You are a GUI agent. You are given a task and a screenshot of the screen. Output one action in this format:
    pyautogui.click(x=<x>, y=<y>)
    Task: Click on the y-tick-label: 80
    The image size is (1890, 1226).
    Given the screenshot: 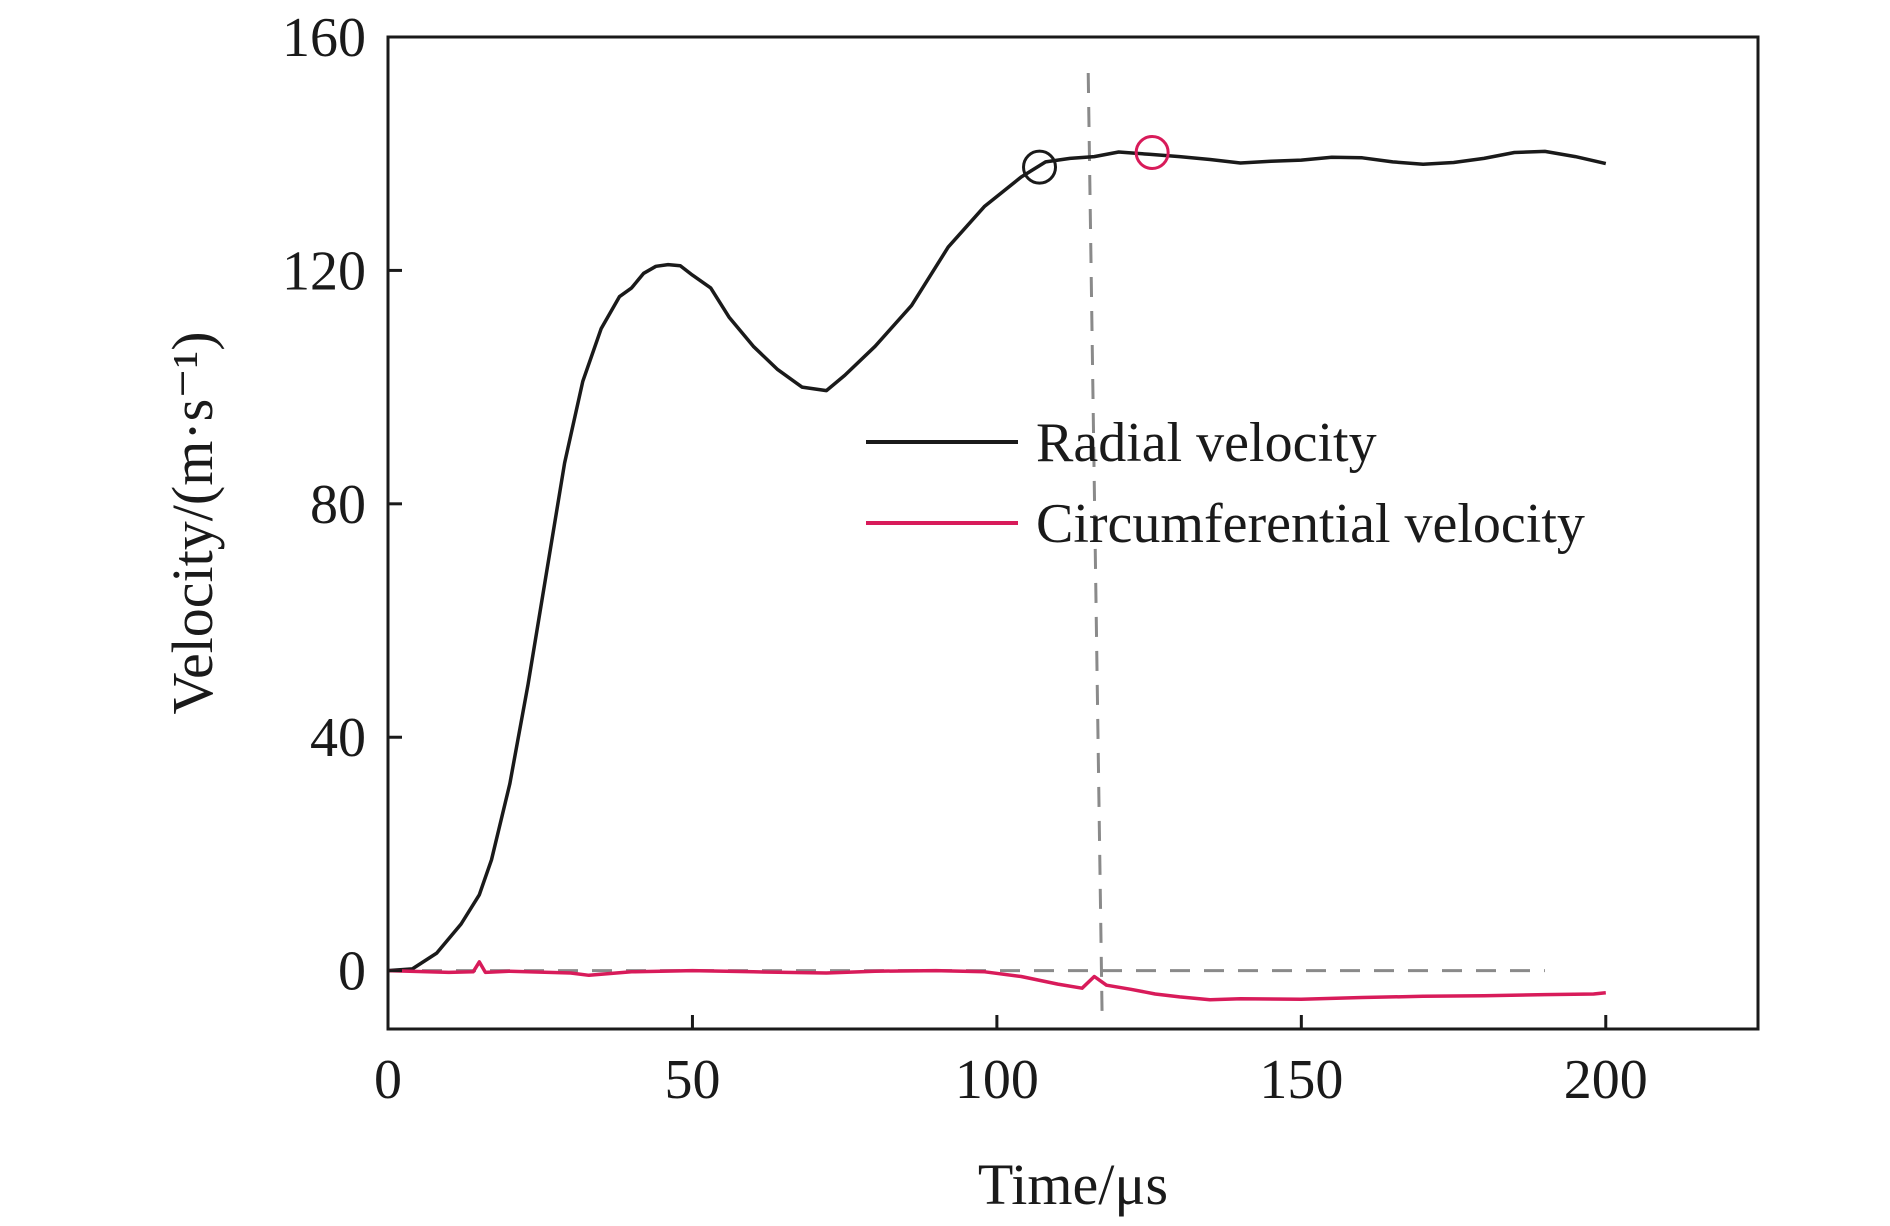 What is the action you would take?
    pyautogui.click(x=338, y=505)
    